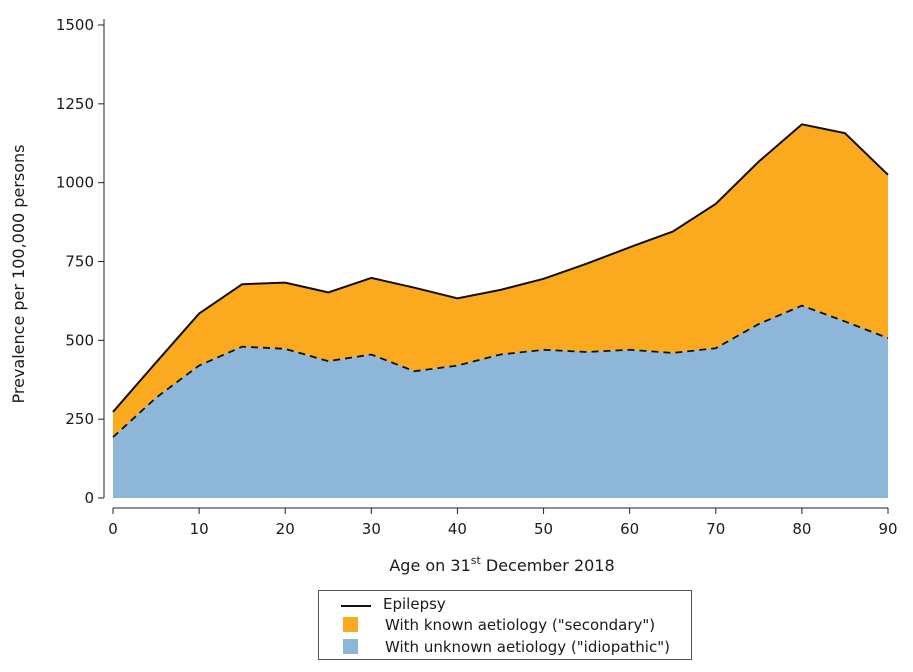 The image size is (913, 672). Describe the element at coordinates (89, 498) in the screenshot. I see `y-tick-label: 0` at that location.